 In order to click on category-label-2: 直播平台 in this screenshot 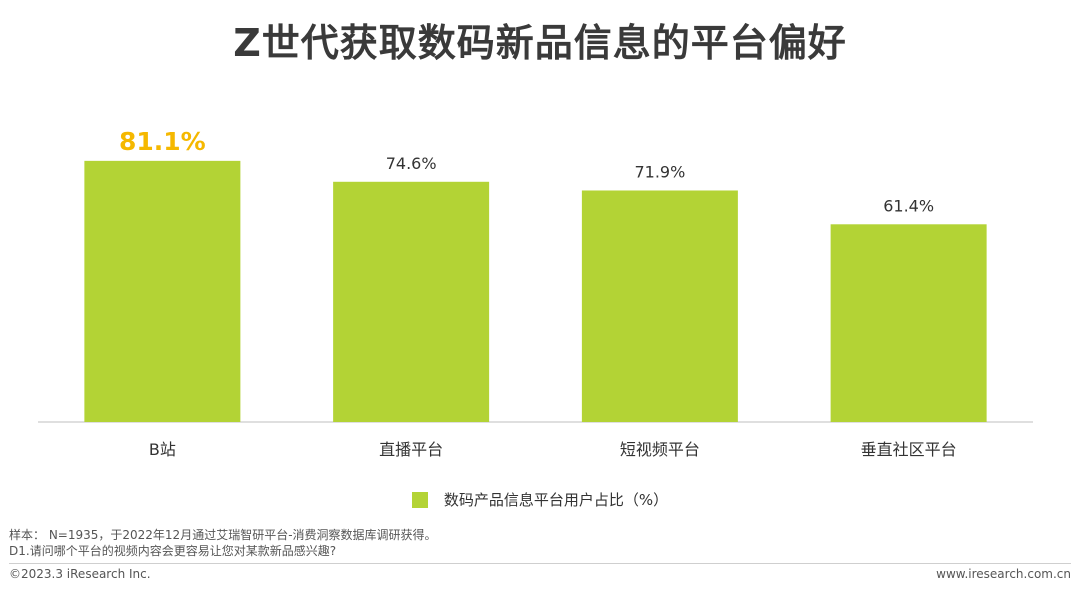, I will do `click(411, 449)`.